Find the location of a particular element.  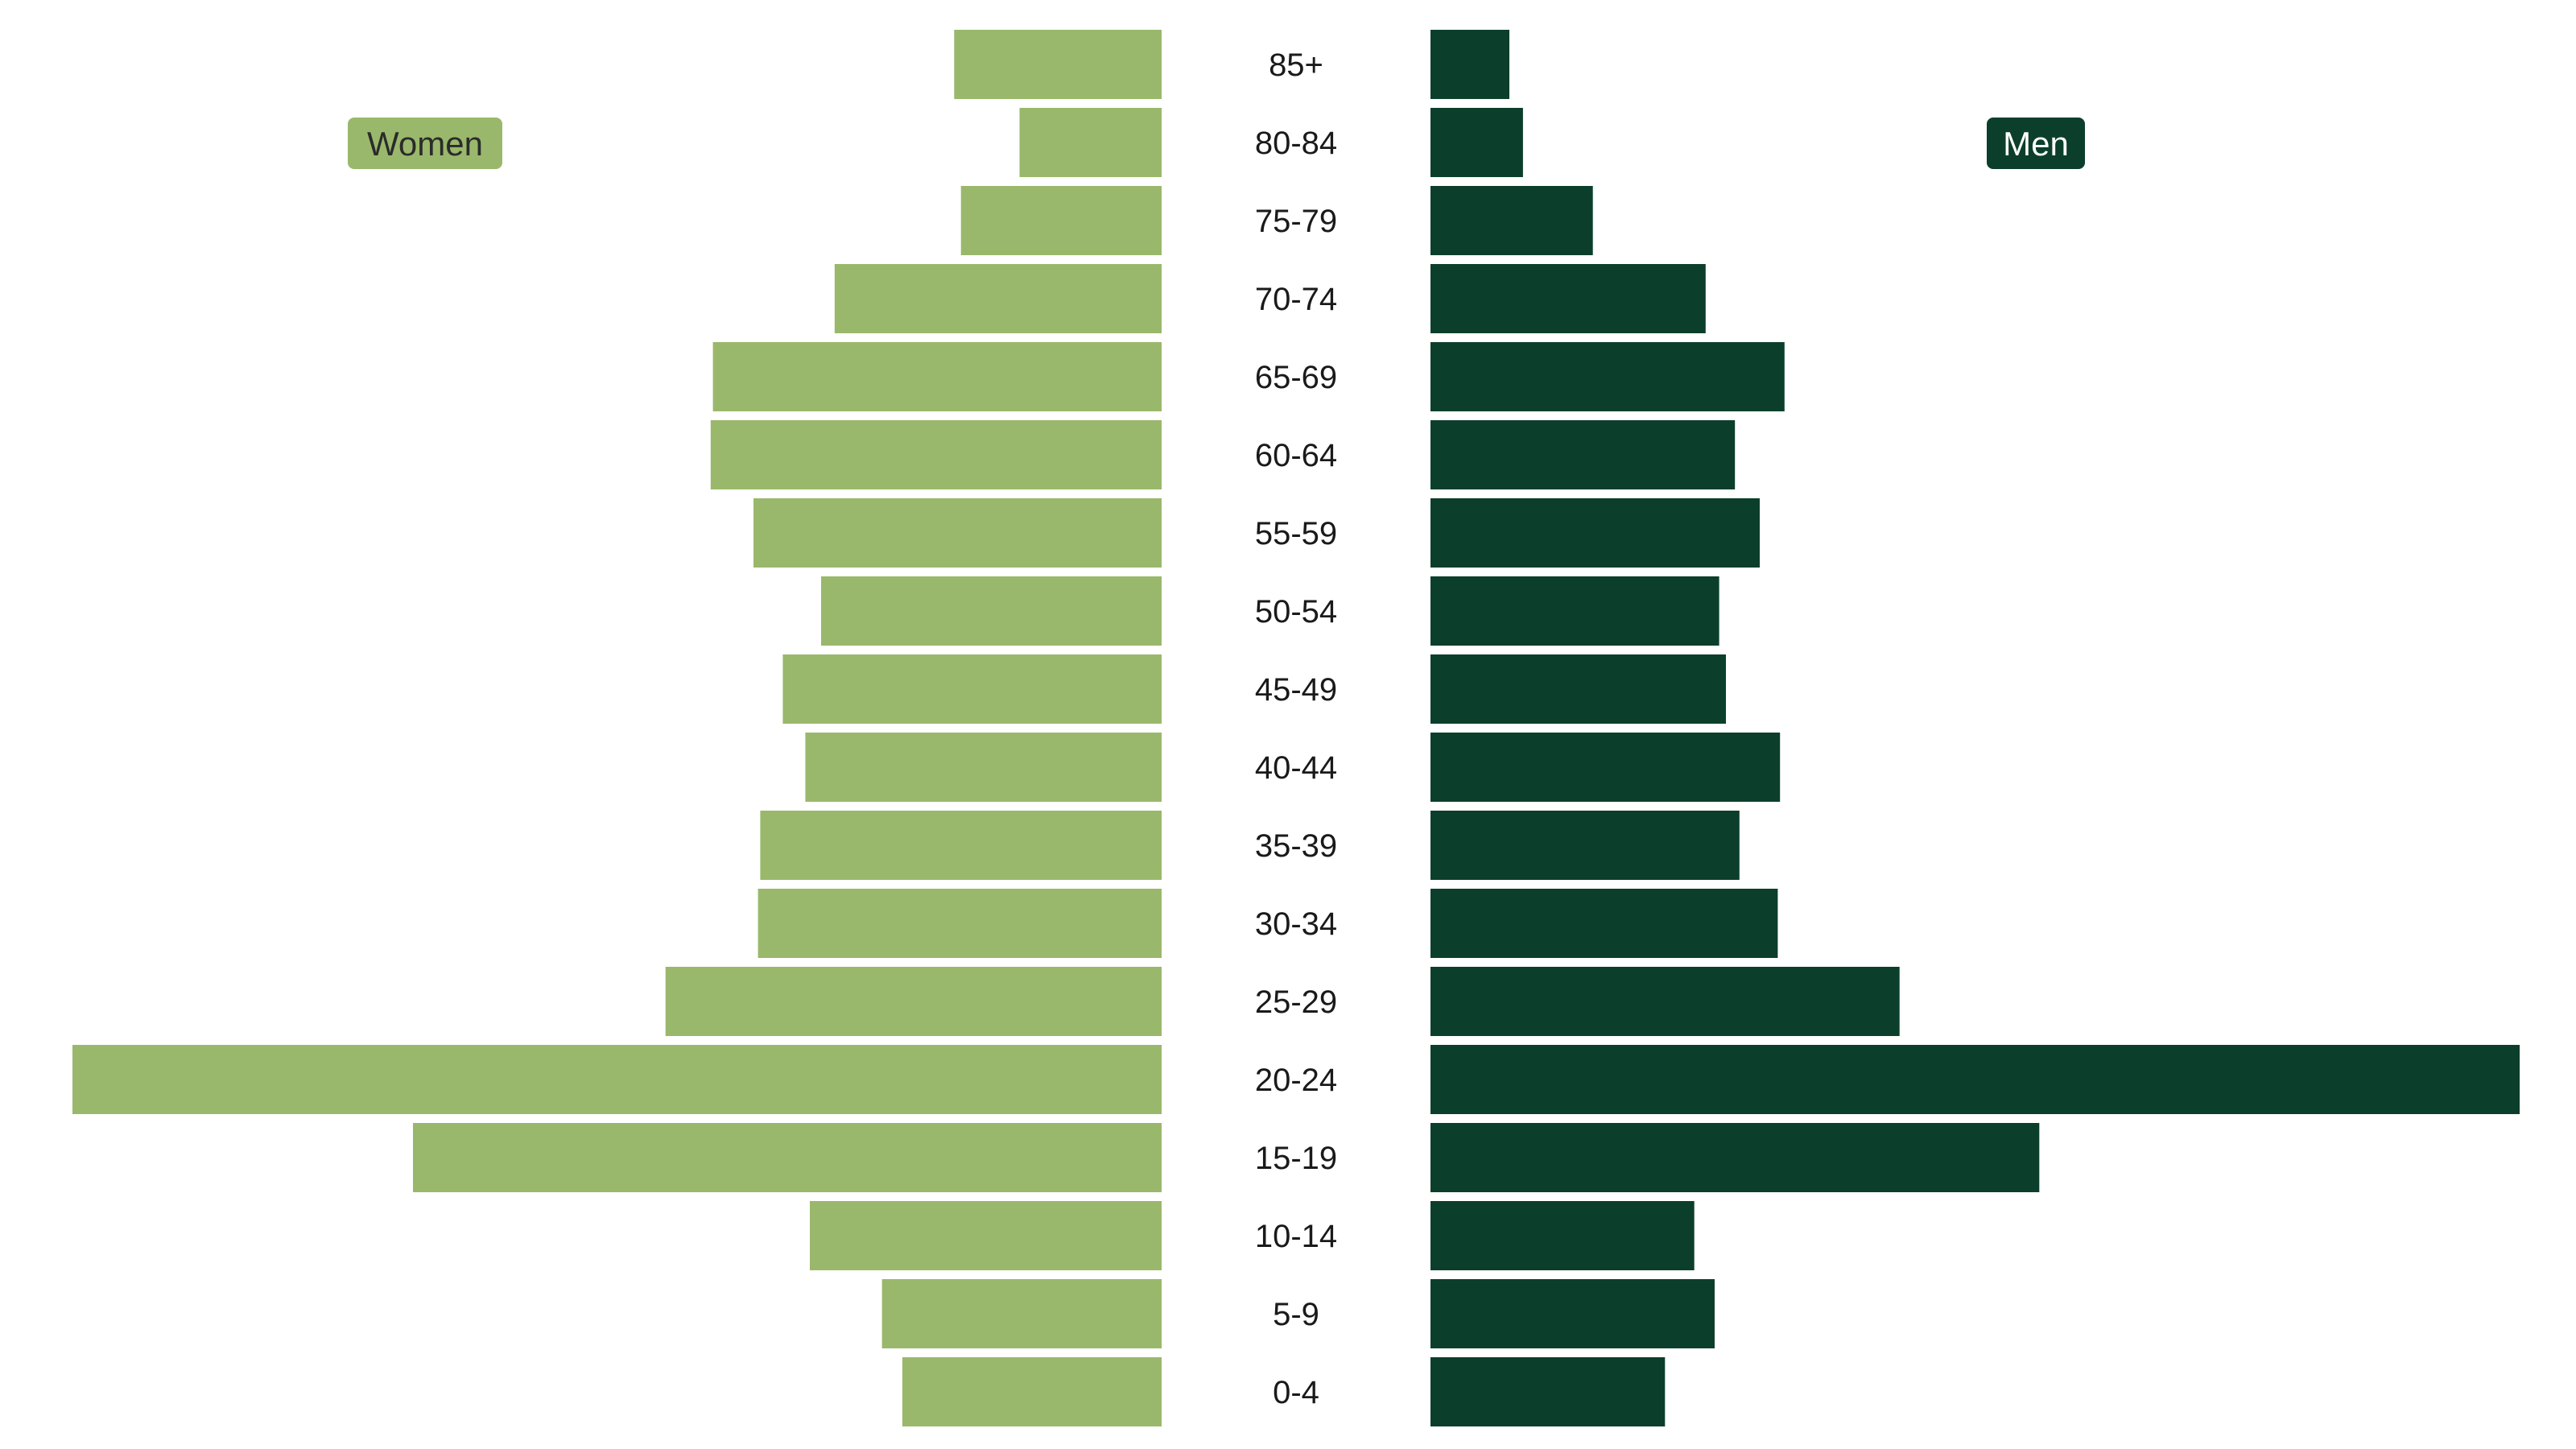

age-label-65-69: 65-69 is located at coordinates (1296, 377).